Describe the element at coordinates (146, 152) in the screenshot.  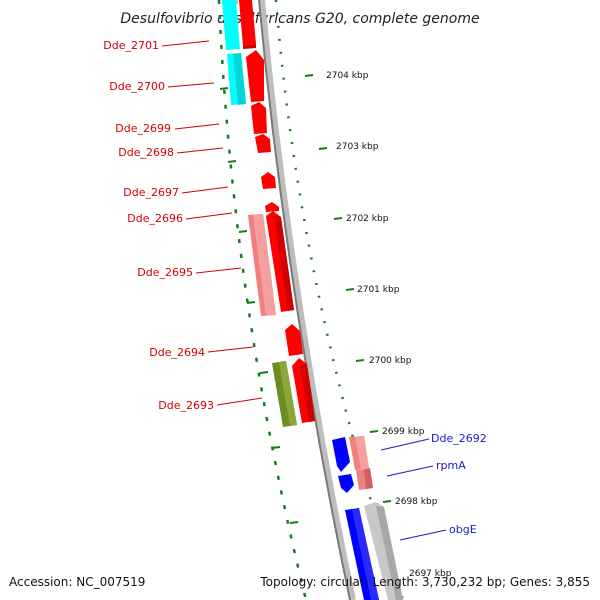
I see `gene-label-dde-2698: Dde_2698` at that location.